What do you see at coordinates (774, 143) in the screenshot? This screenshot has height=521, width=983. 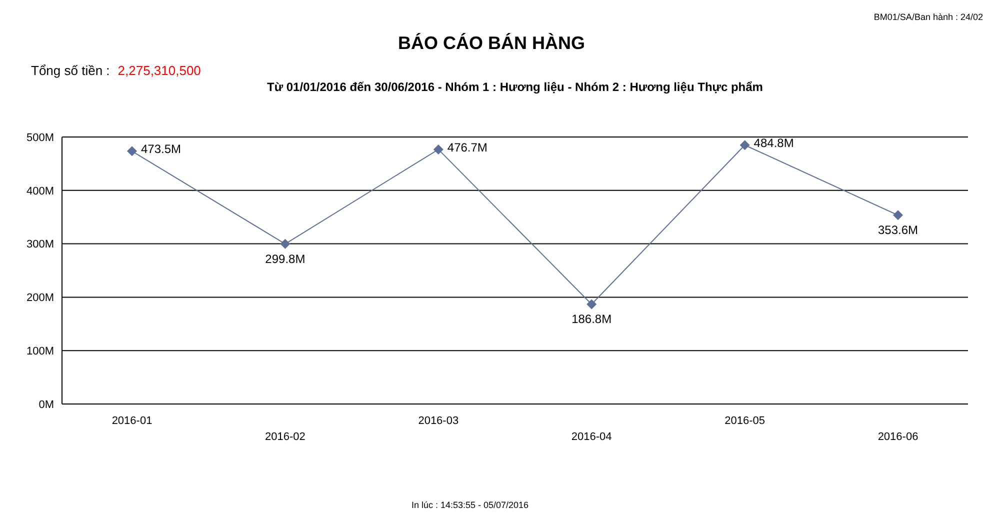 I see `data-label: 484.8M` at bounding box center [774, 143].